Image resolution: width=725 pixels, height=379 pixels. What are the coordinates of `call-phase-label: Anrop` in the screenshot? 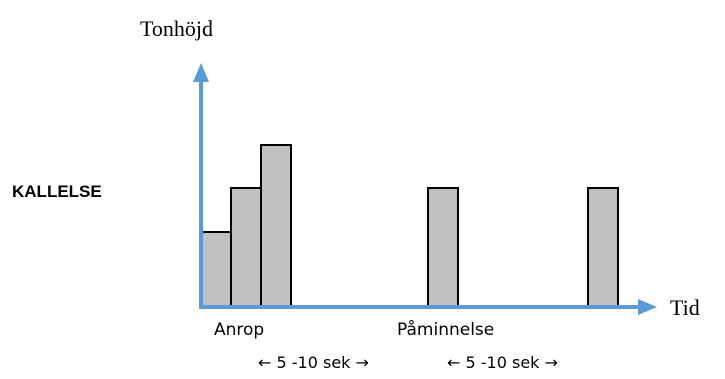 It's located at (239, 330).